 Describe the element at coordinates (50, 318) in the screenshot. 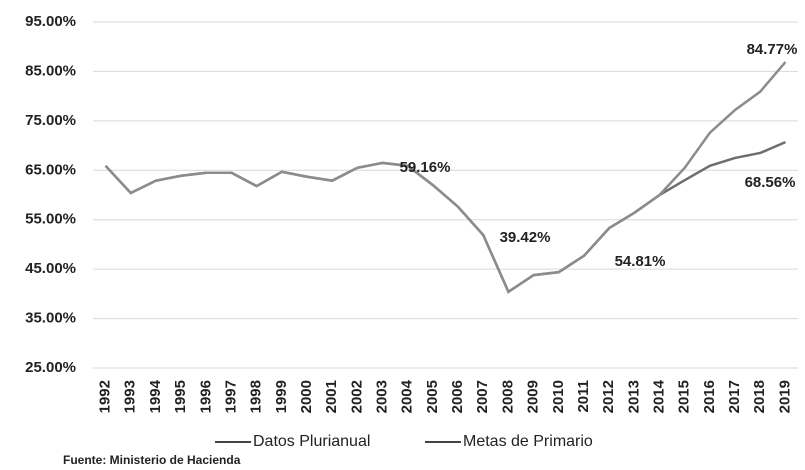

I see `y-tick-label: 35.00%` at that location.